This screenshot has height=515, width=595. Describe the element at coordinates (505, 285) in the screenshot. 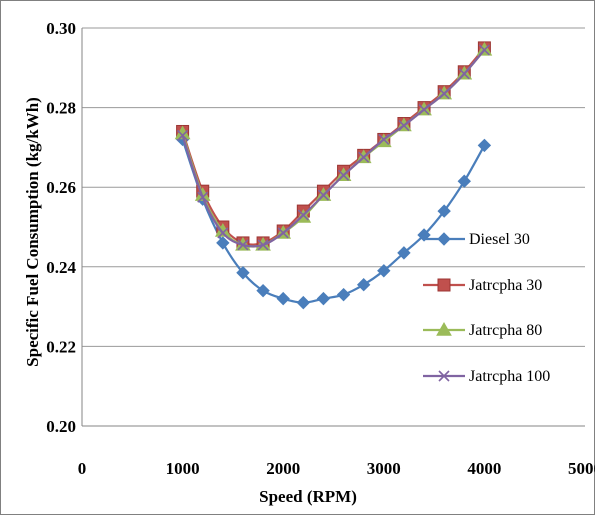

I see `legend-label: Jatrcpha 30` at that location.